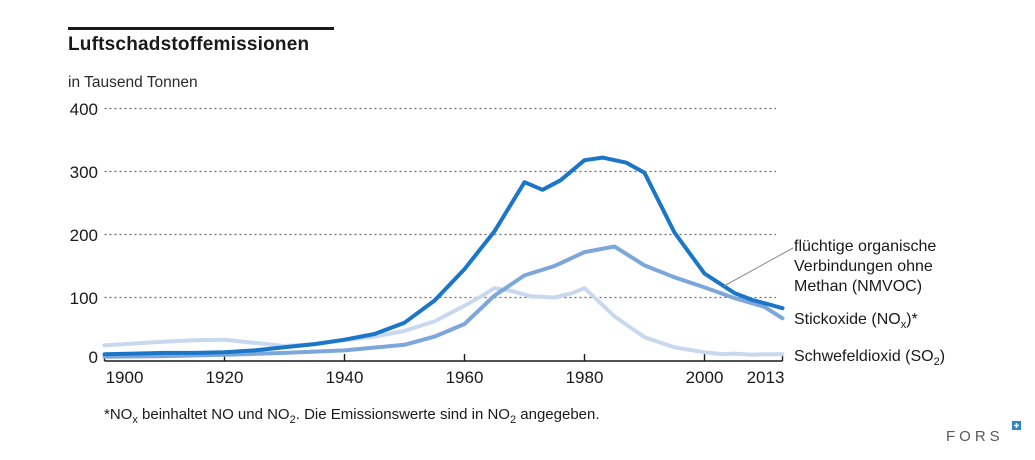  Describe the element at coordinates (93, 357) in the screenshot. I see `y-axis-label-0: 0` at that location.